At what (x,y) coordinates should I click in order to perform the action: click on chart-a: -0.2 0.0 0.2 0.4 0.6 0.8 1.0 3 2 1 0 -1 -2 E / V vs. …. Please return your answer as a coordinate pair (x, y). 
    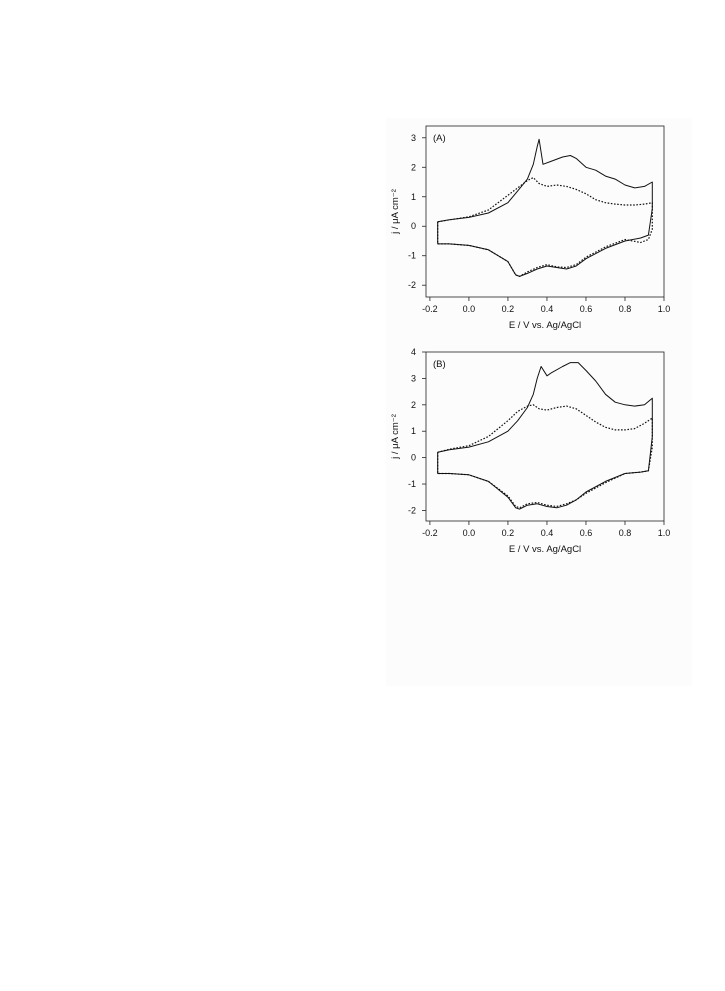
    Looking at the image, I should click on (530, 228).